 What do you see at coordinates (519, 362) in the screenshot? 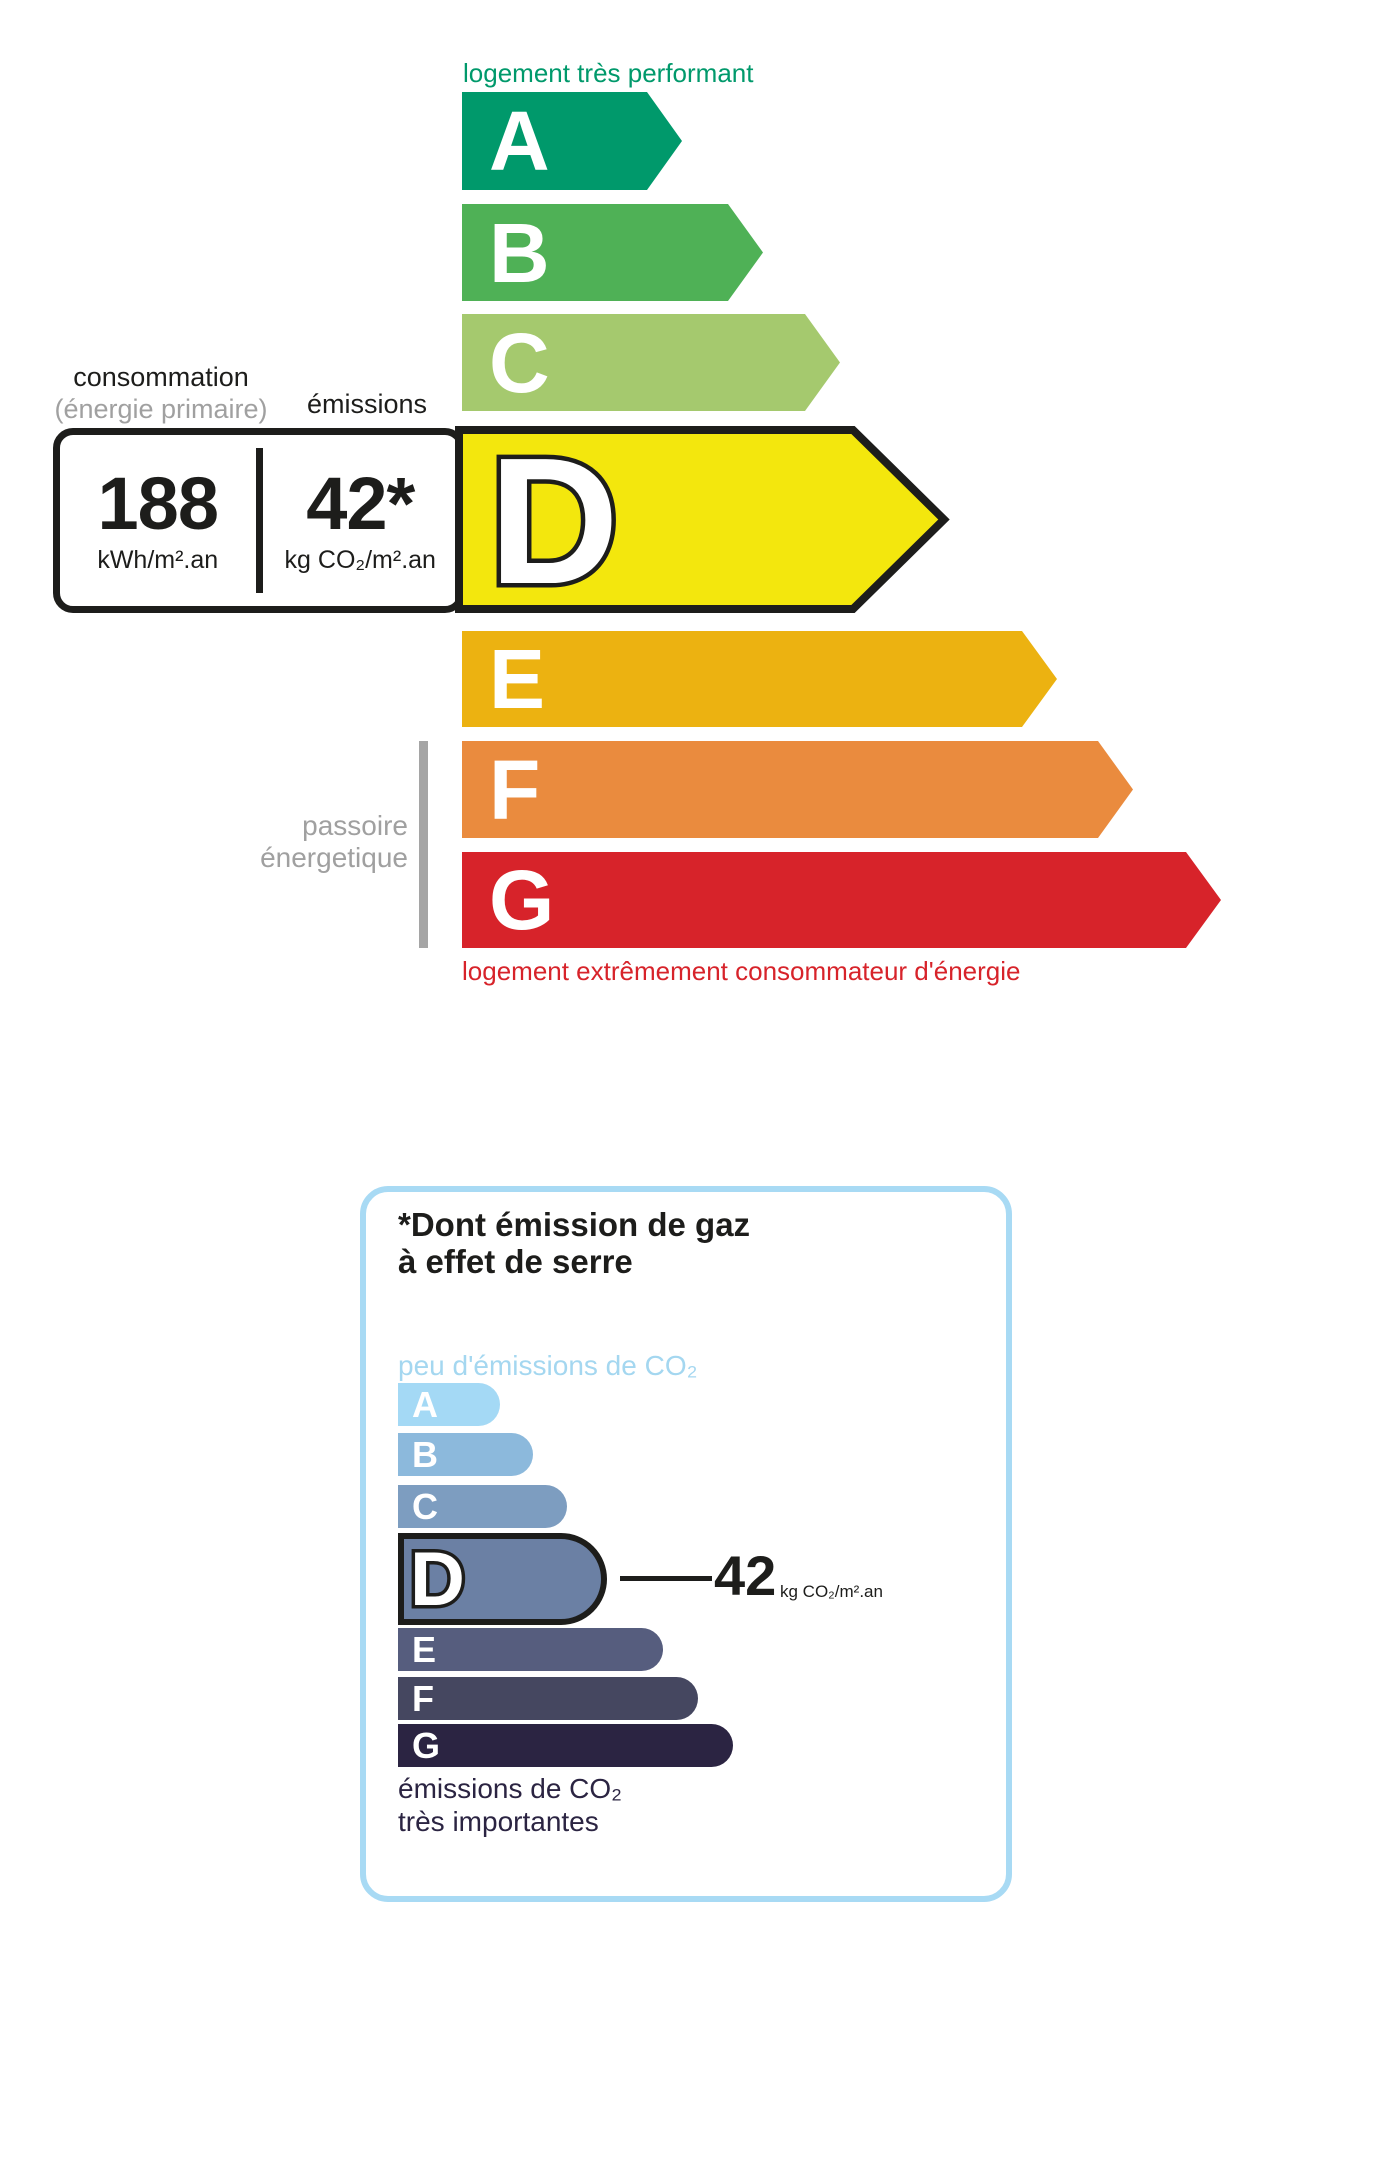
I see `energy-class-letter-c: C` at bounding box center [519, 362].